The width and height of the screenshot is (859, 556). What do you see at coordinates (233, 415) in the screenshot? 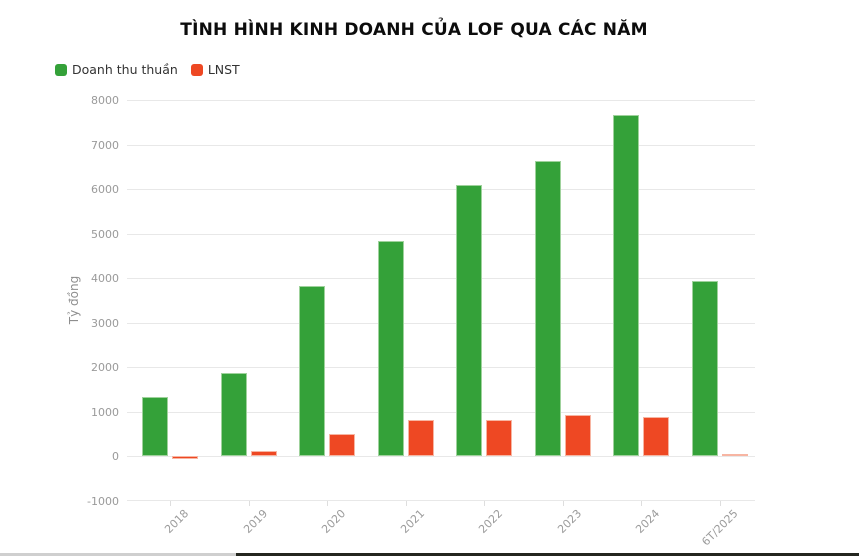
I see `column-doanh-thu-thuan-2019` at bounding box center [233, 415].